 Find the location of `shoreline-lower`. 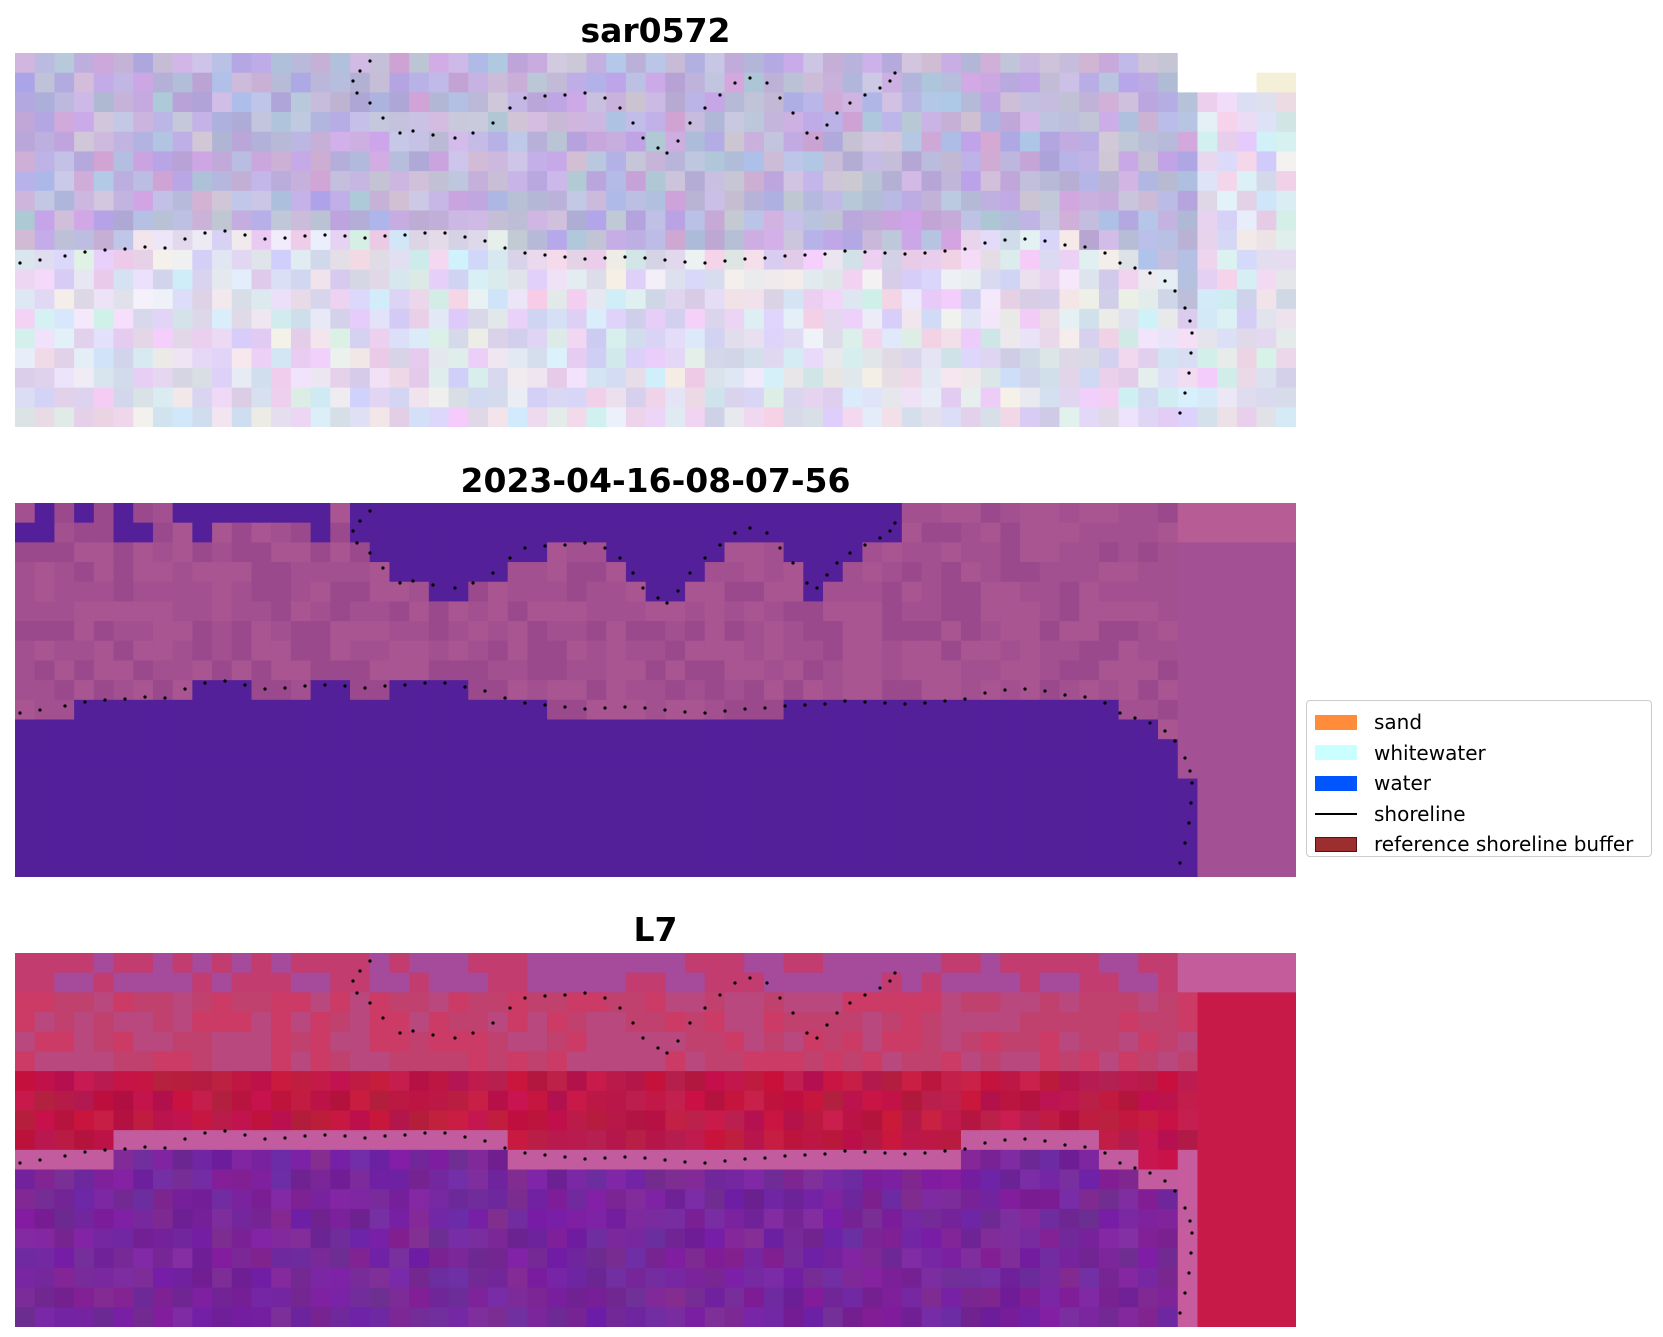

shoreline-lower is located at coordinates (606, 1222).